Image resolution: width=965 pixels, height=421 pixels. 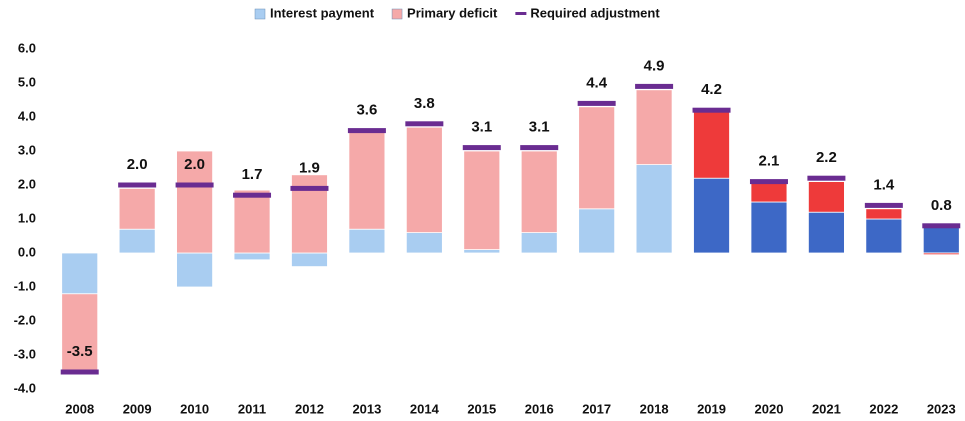 I want to click on x-tick-label: 2008, so click(x=79, y=408).